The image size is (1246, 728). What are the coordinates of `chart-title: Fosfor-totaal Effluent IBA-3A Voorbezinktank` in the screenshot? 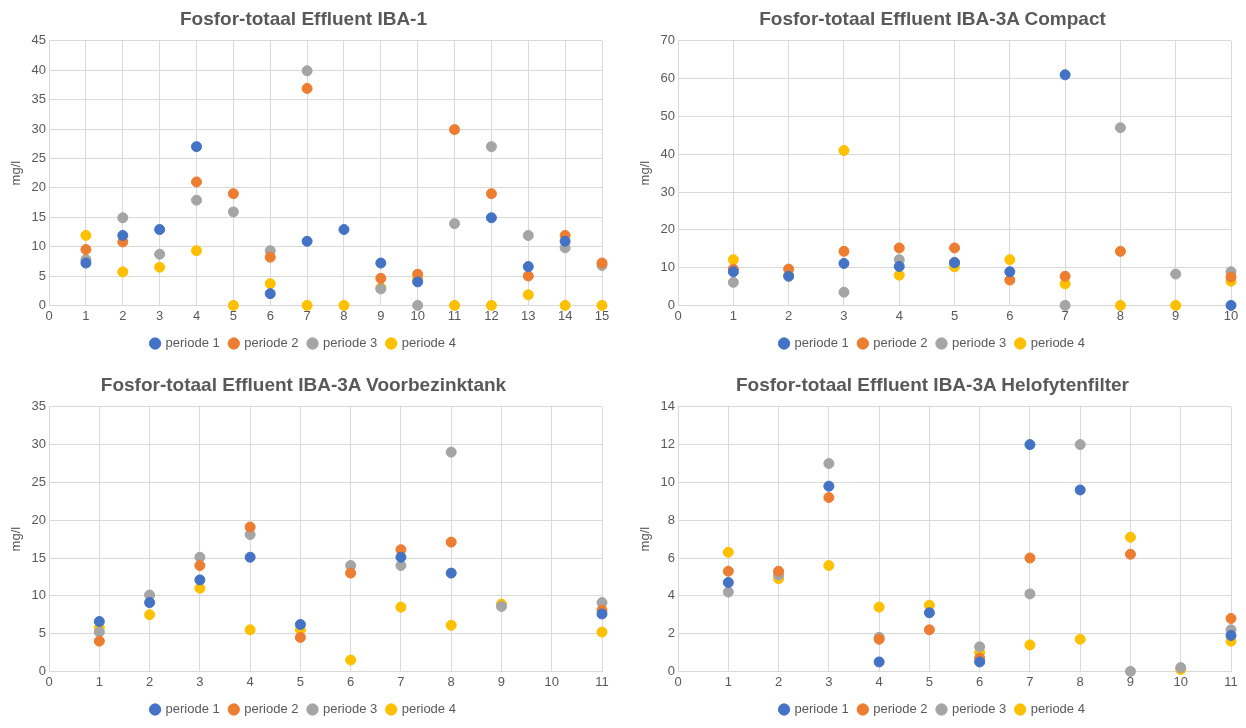 It's located at (303, 384).